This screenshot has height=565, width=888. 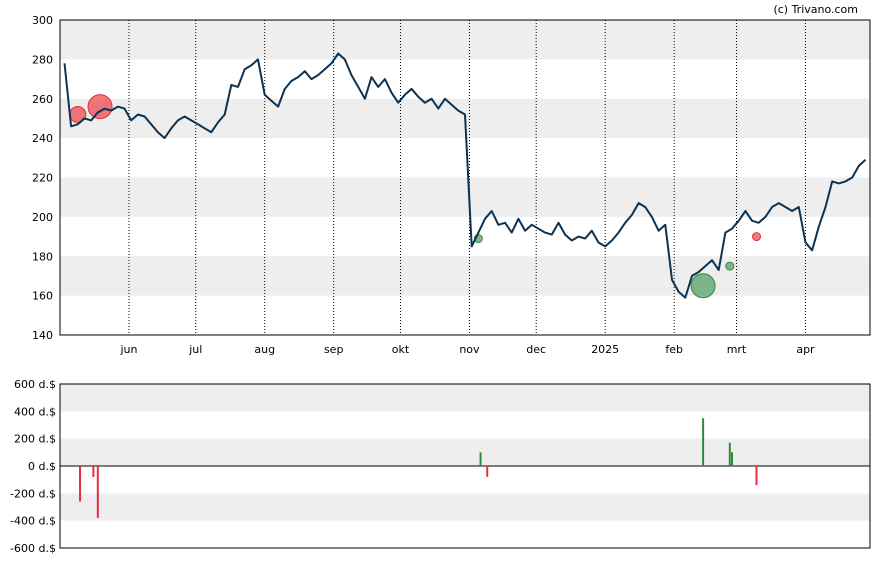 I want to click on flow-y-tick-label: 600 d.$, so click(x=35, y=384).